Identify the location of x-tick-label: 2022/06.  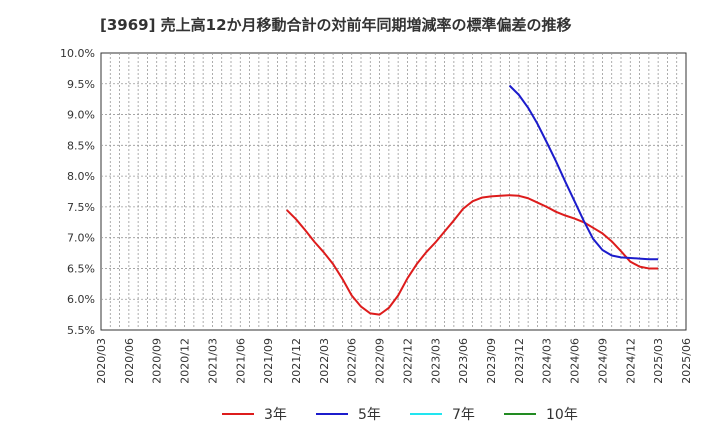
(352, 361).